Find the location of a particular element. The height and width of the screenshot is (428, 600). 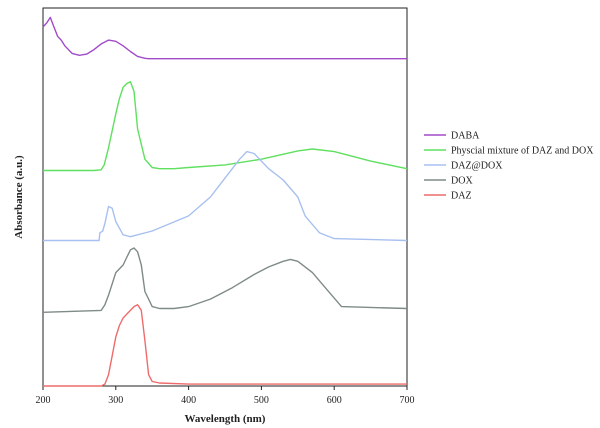

legend-label-1: Physcial mixture of DAZ and DOX is located at coordinates (522, 151).